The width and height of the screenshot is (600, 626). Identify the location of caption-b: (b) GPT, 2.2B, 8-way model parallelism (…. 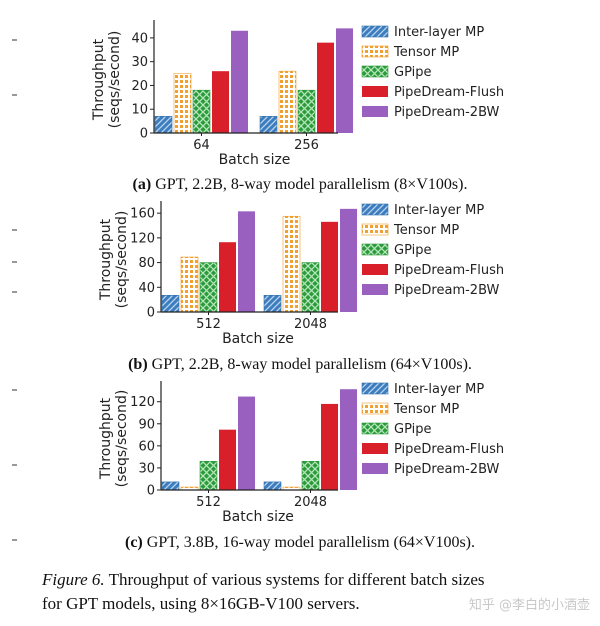
(300, 364).